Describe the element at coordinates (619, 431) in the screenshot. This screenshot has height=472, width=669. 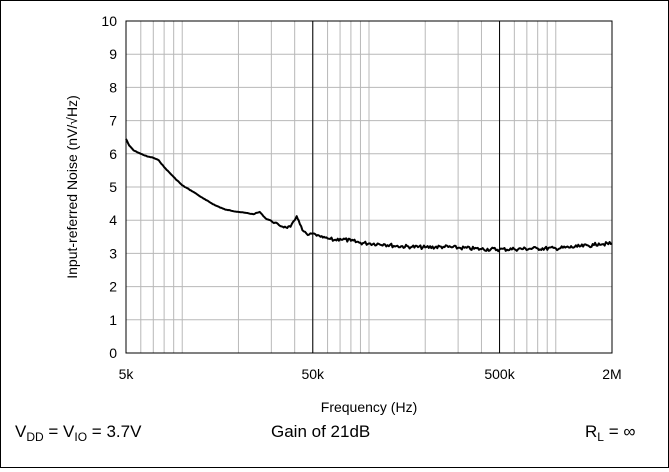
I see `rl-value: = ∞` at that location.